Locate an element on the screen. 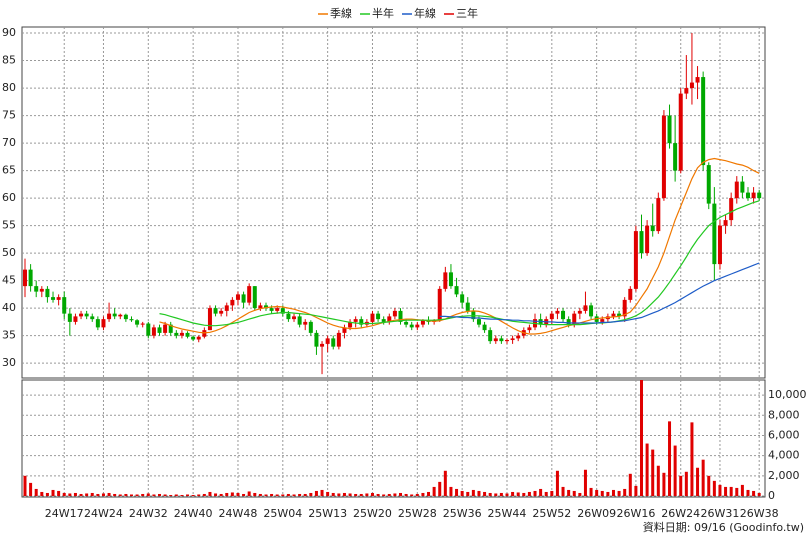 The width and height of the screenshot is (808, 540). x-tick-label: 24W48 is located at coordinates (238, 513).